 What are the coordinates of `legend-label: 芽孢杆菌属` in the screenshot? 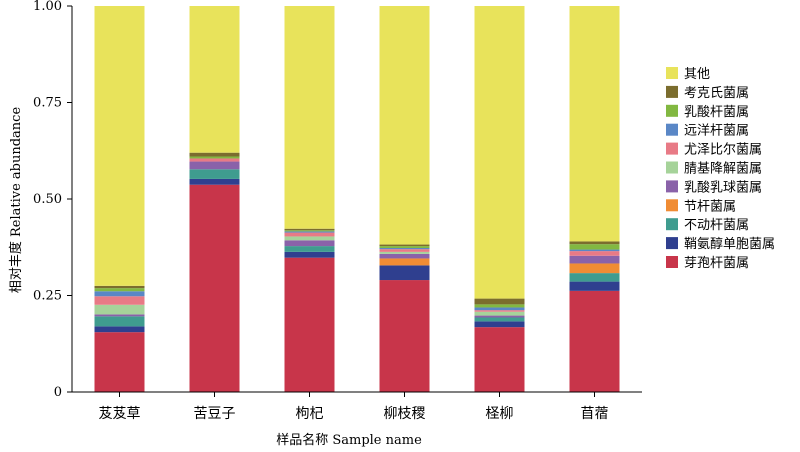 It's located at (716, 263).